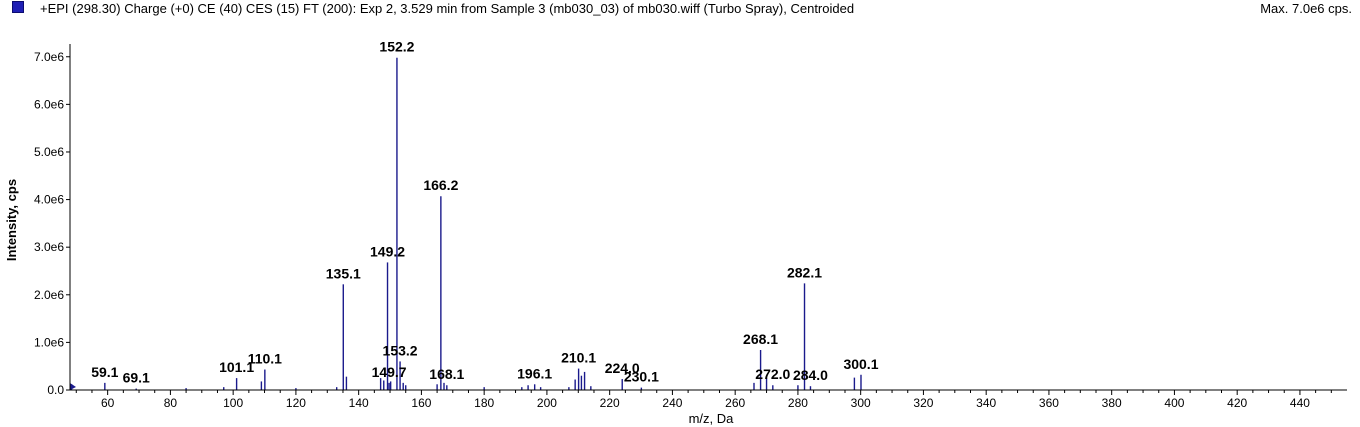  I want to click on peak-label: 149.2, so click(387, 251).